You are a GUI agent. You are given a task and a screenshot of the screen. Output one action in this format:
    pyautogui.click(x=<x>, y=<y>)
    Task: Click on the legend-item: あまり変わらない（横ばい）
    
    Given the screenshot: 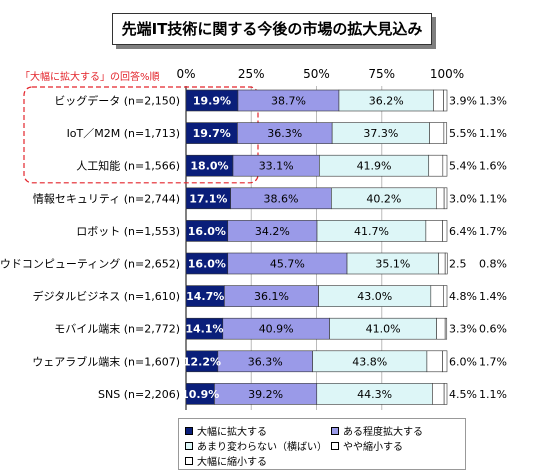 What is the action you would take?
    pyautogui.click(x=256, y=445)
    